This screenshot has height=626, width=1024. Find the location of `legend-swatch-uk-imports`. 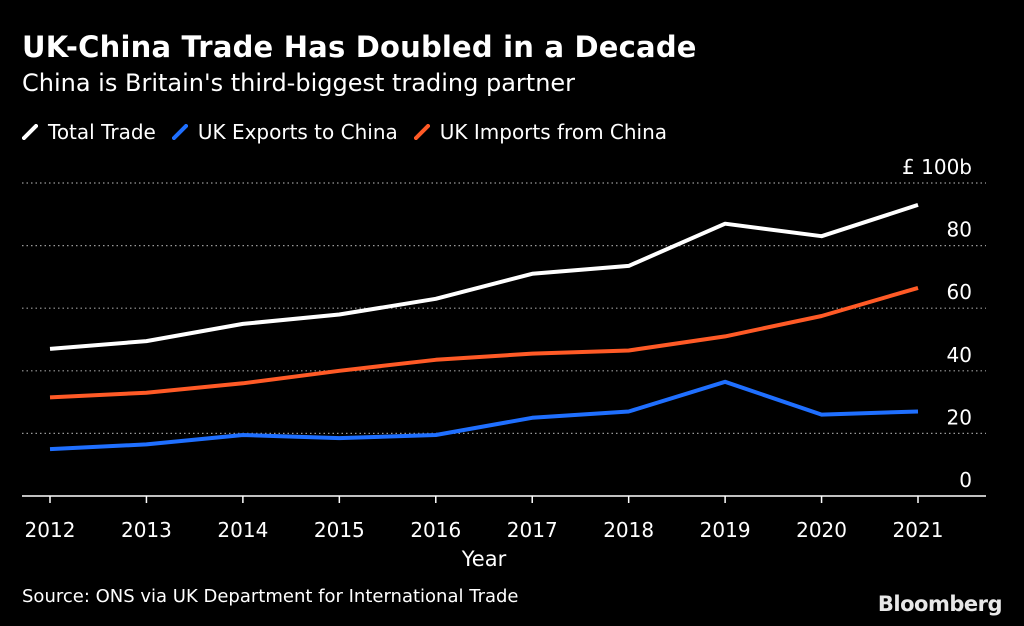

legend-swatch-uk-imports is located at coordinates (421, 132).